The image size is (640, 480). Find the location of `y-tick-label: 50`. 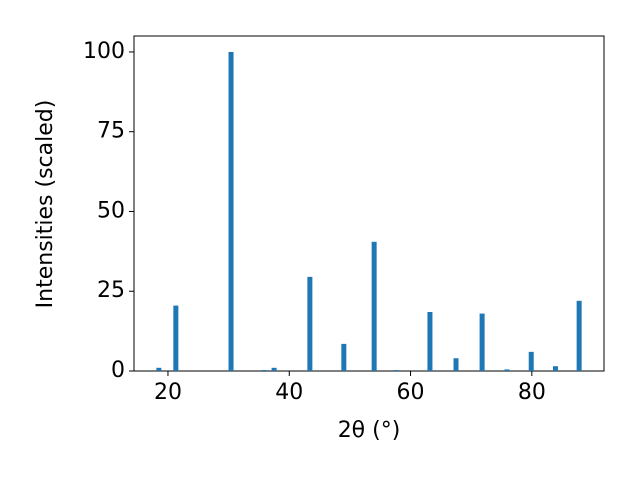

y-tick-label: 50 is located at coordinates (111, 210).